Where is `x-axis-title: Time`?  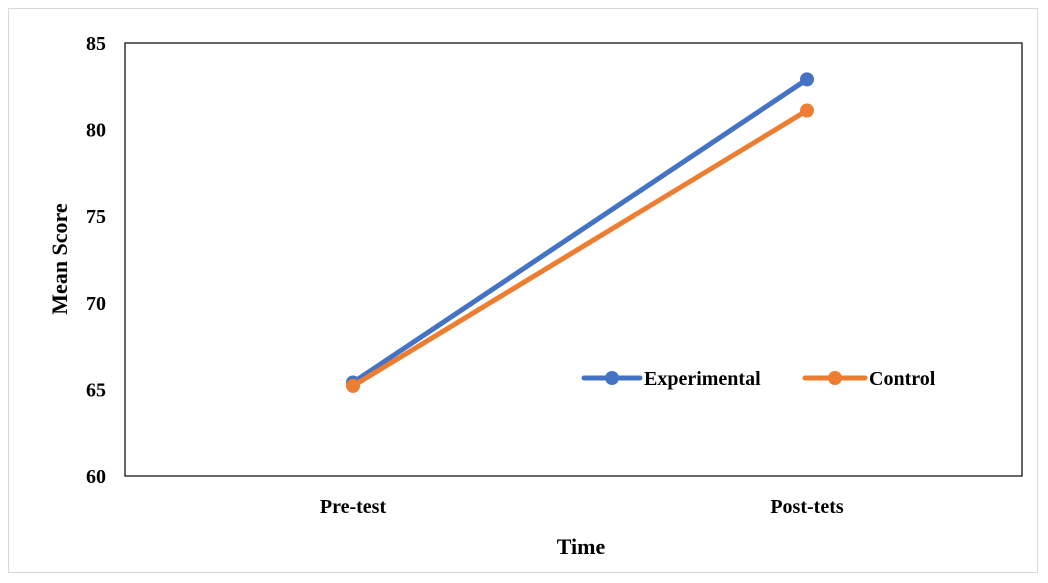 x-axis-title: Time is located at coordinates (581, 546).